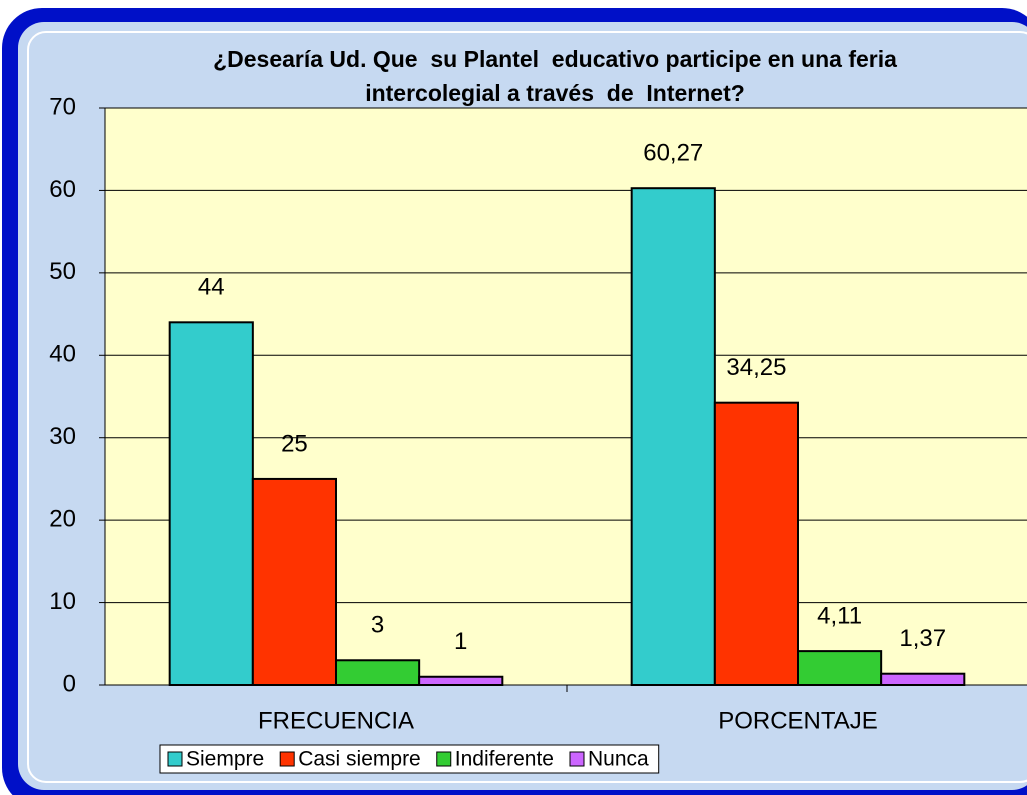 Image resolution: width=1027 pixels, height=795 pixels. Describe the element at coordinates (504, 759) in the screenshot. I see `legend-label: Indiferente` at that location.